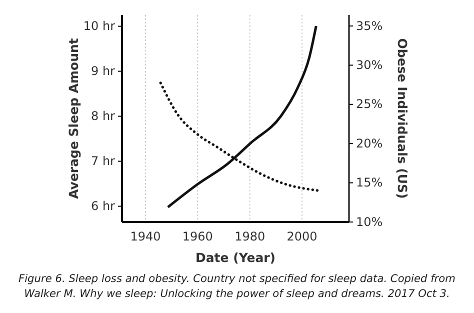 This screenshot has width=474, height=313. What do you see at coordinates (145, 237) in the screenshot?
I see `x-tick-label: 1940` at bounding box center [145, 237].